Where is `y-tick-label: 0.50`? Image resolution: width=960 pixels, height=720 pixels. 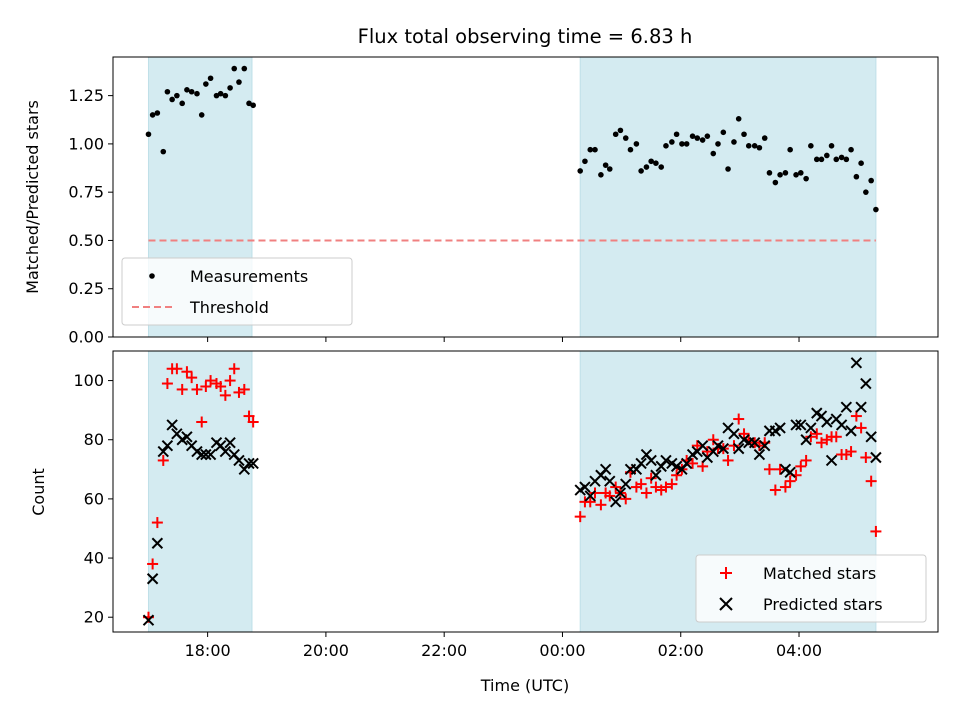
y-tick-label: 0.50 is located at coordinates (86, 240).